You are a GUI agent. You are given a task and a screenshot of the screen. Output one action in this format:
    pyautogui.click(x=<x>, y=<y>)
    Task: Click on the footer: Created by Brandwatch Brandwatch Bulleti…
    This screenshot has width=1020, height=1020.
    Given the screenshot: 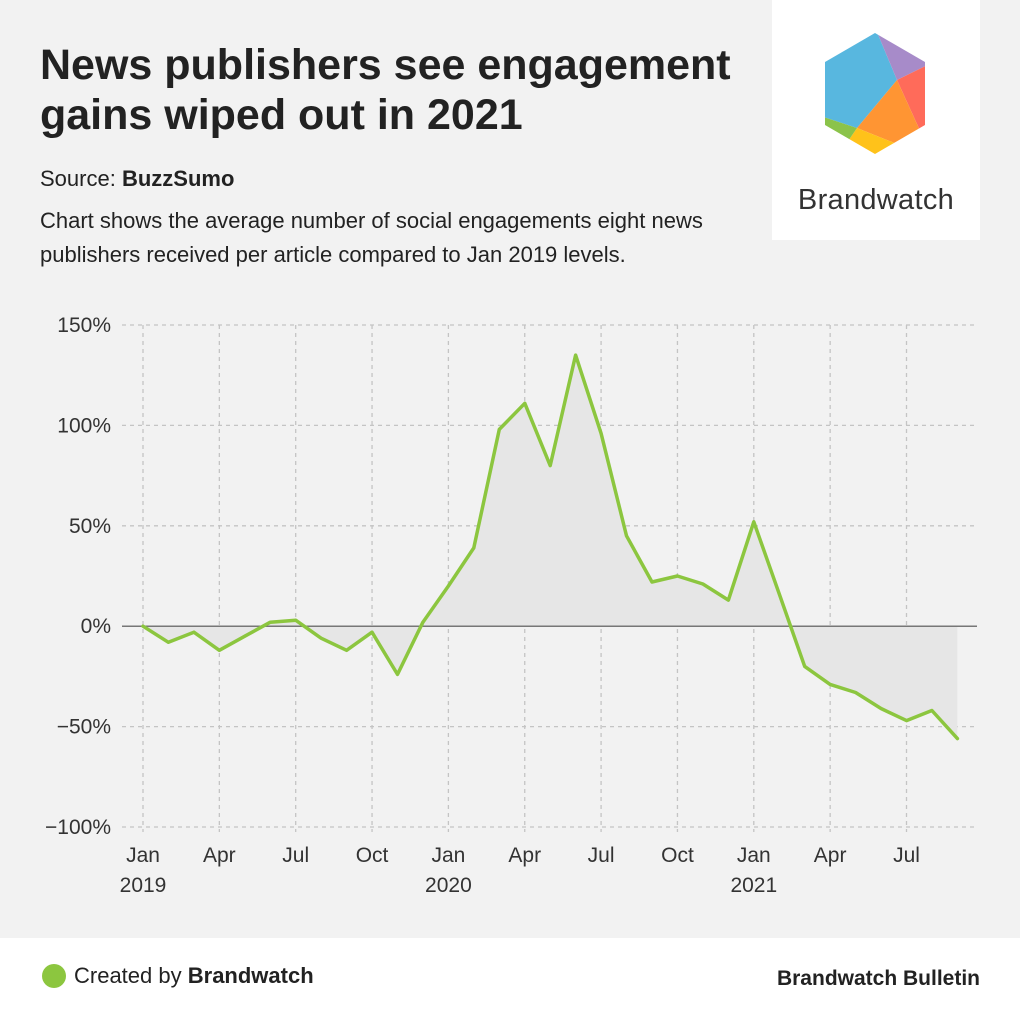 What is the action you would take?
    pyautogui.click(x=510, y=979)
    